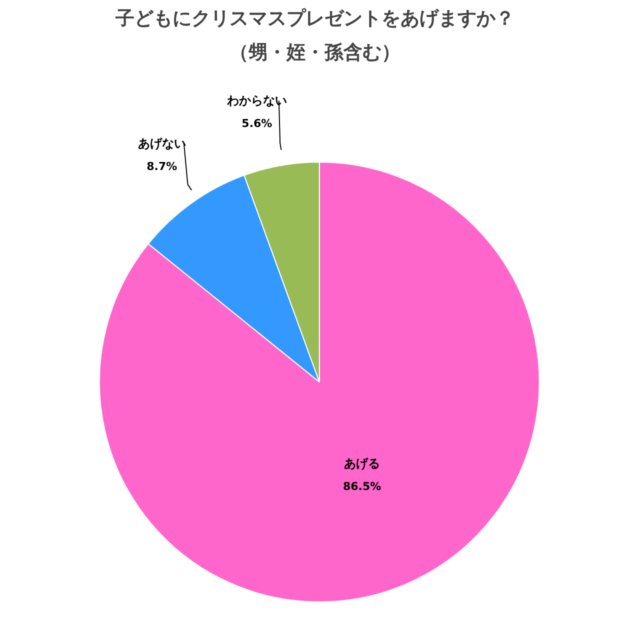 The width and height of the screenshot is (629, 629). What do you see at coordinates (257, 123) in the screenshot?
I see `data-label: 5.6%` at bounding box center [257, 123].